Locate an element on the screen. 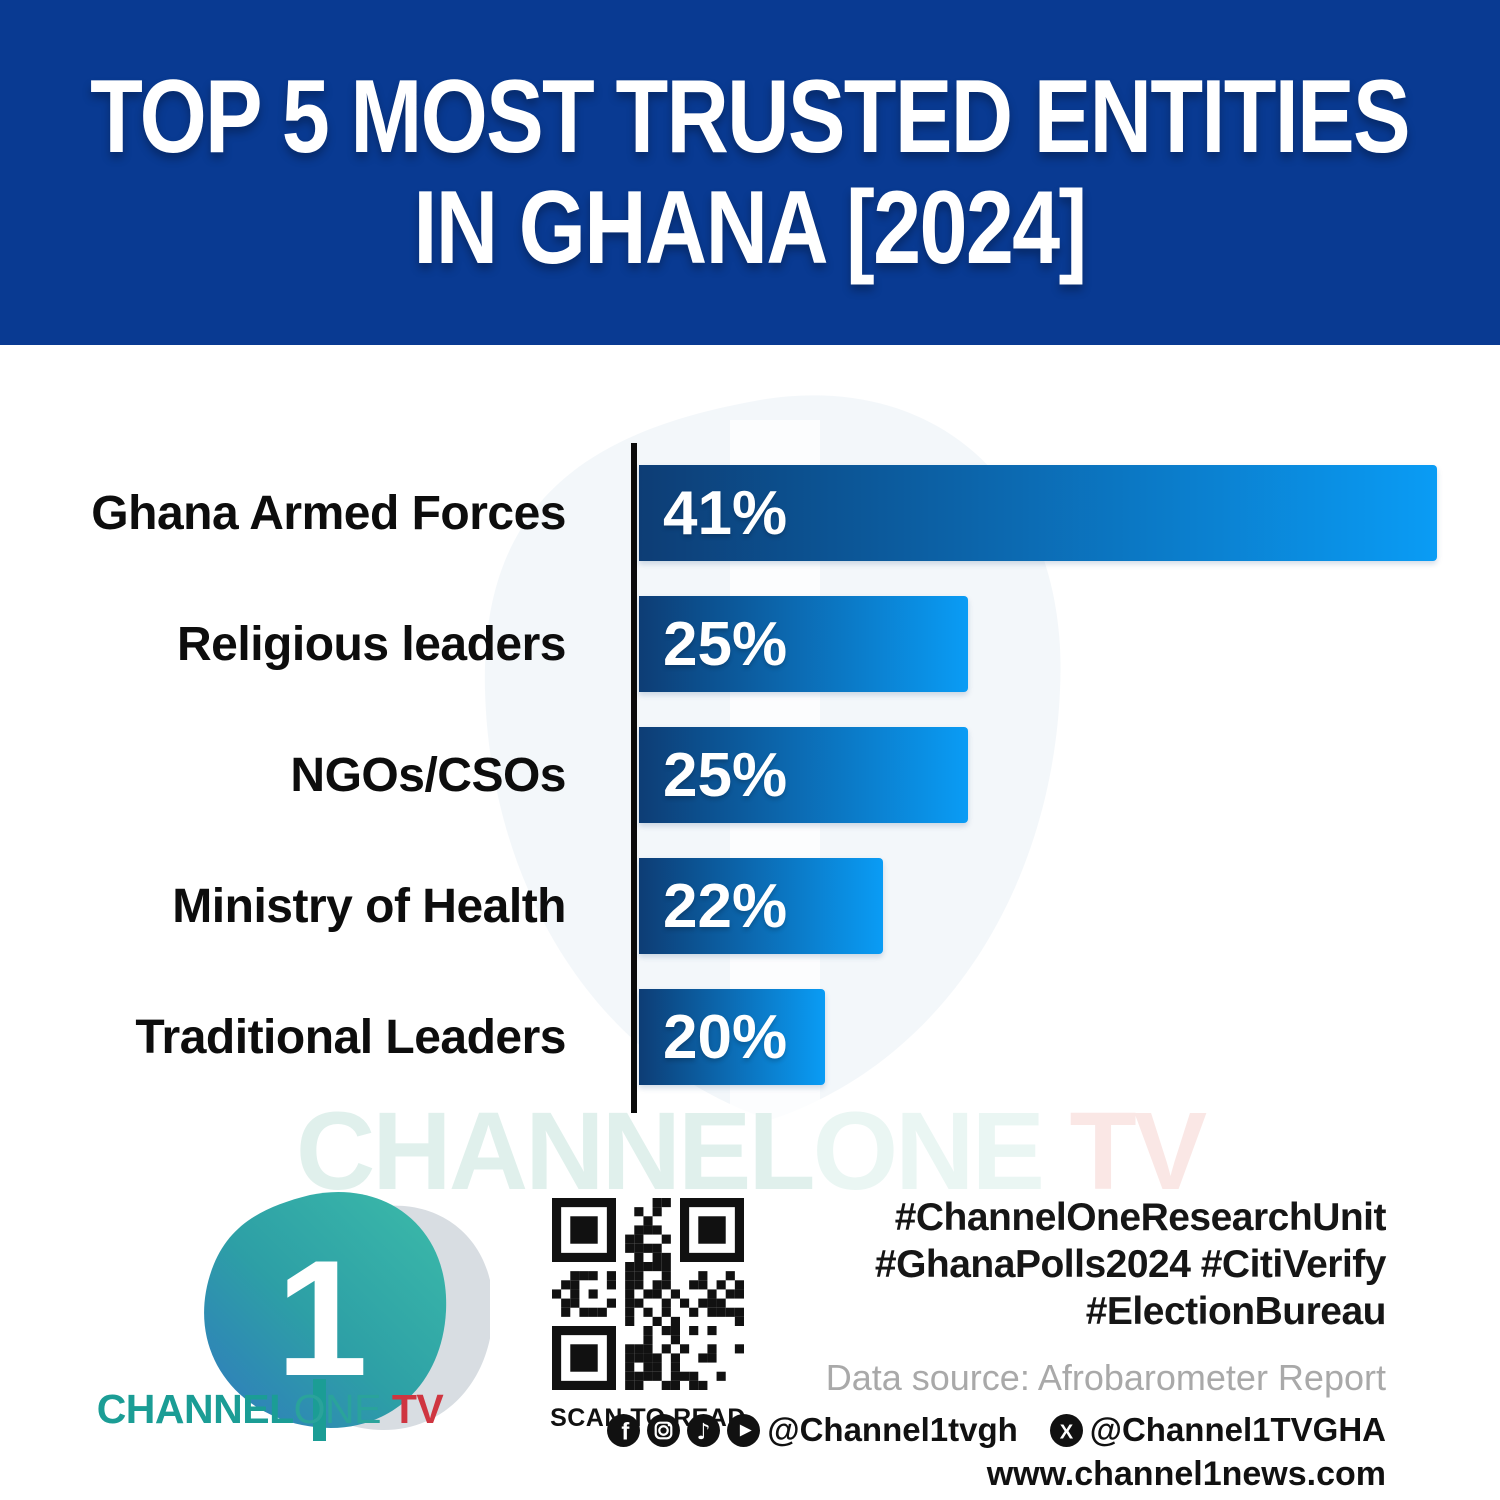  instagram-icon is located at coordinates (664, 1430).